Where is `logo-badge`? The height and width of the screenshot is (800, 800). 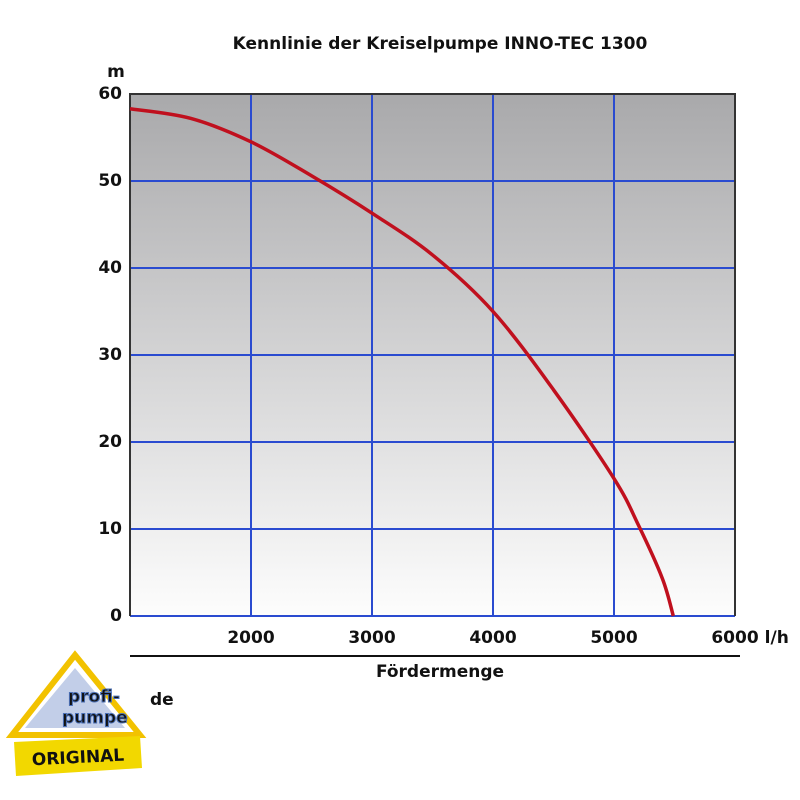 logo-badge is located at coordinates (78, 756).